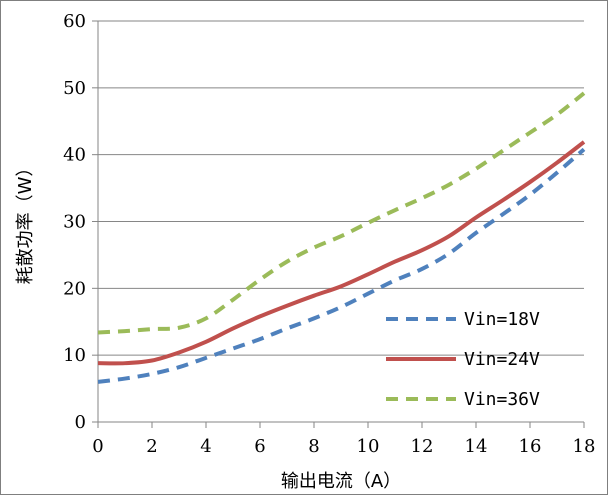 The image size is (608, 495). I want to click on x-tick-label-0: 0, so click(97, 446).